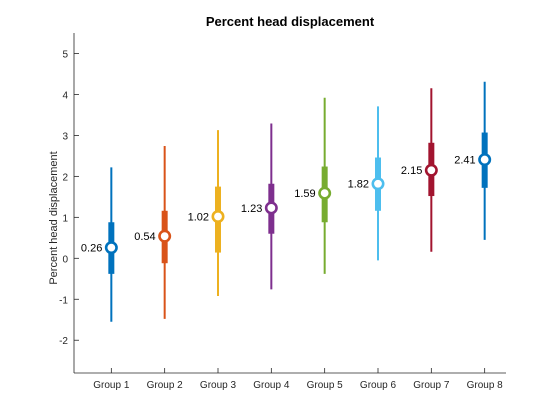  Describe the element at coordinates (378, 385) in the screenshot. I see `x-tick-label: Group 6` at that location.